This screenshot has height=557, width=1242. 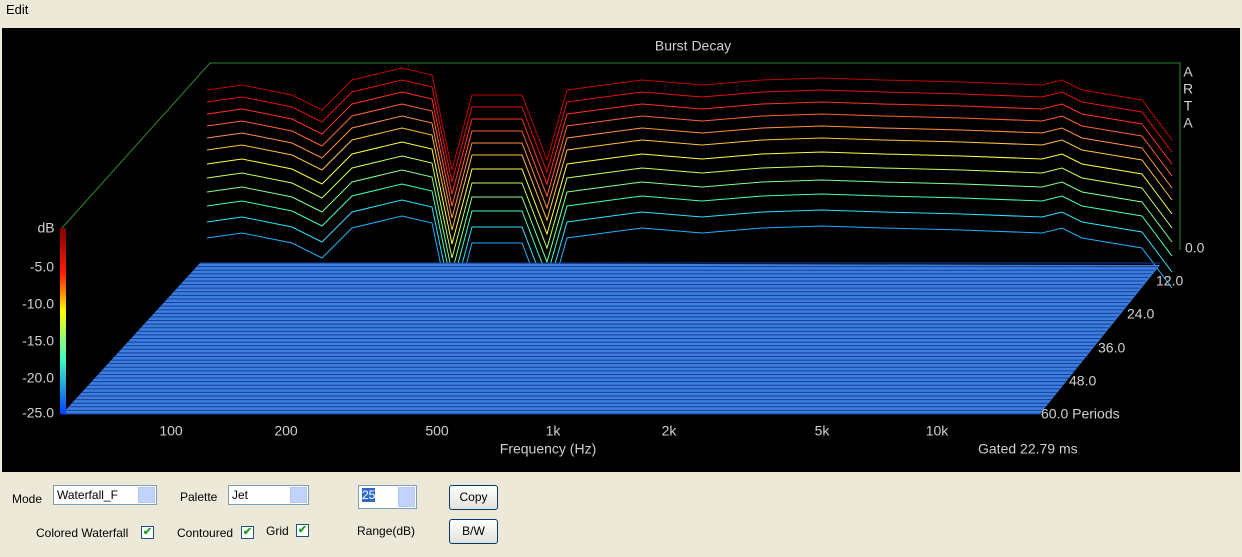 I want to click on label: Colored Waterfall, so click(x=82, y=533).